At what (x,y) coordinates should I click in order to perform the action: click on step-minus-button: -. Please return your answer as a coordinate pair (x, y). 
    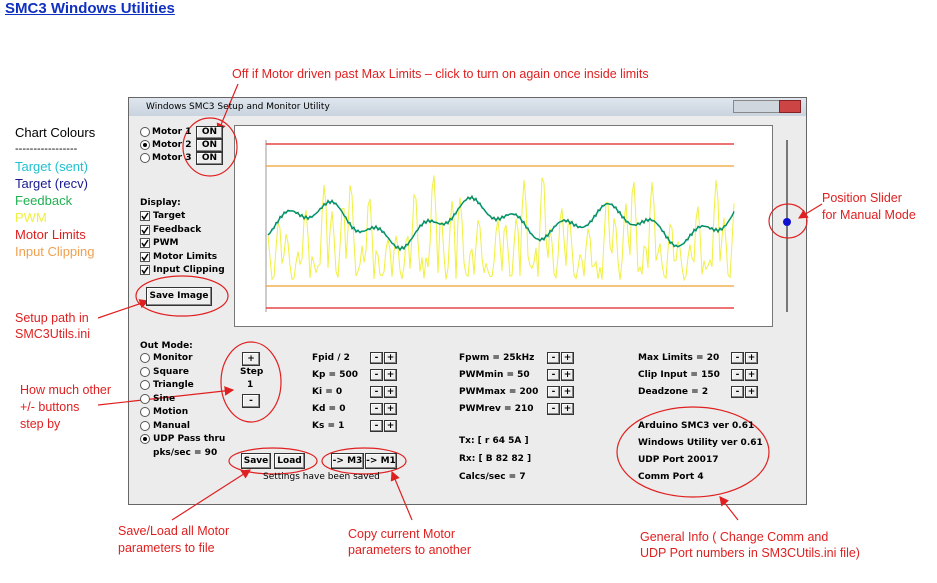
    Looking at the image, I should click on (251, 401).